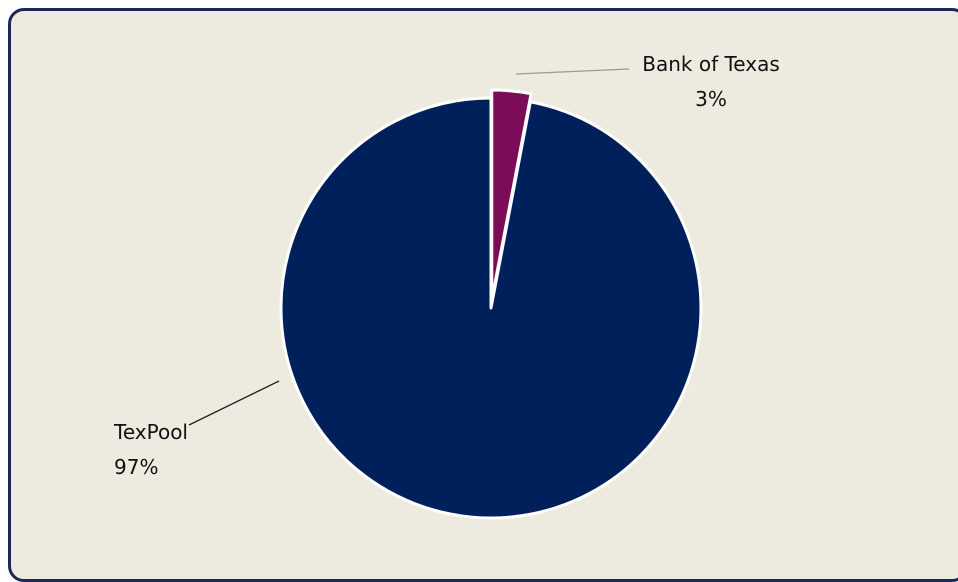 This screenshot has width=958, height=582. I want to click on slice-label-texpool: TexPool, so click(150, 432).